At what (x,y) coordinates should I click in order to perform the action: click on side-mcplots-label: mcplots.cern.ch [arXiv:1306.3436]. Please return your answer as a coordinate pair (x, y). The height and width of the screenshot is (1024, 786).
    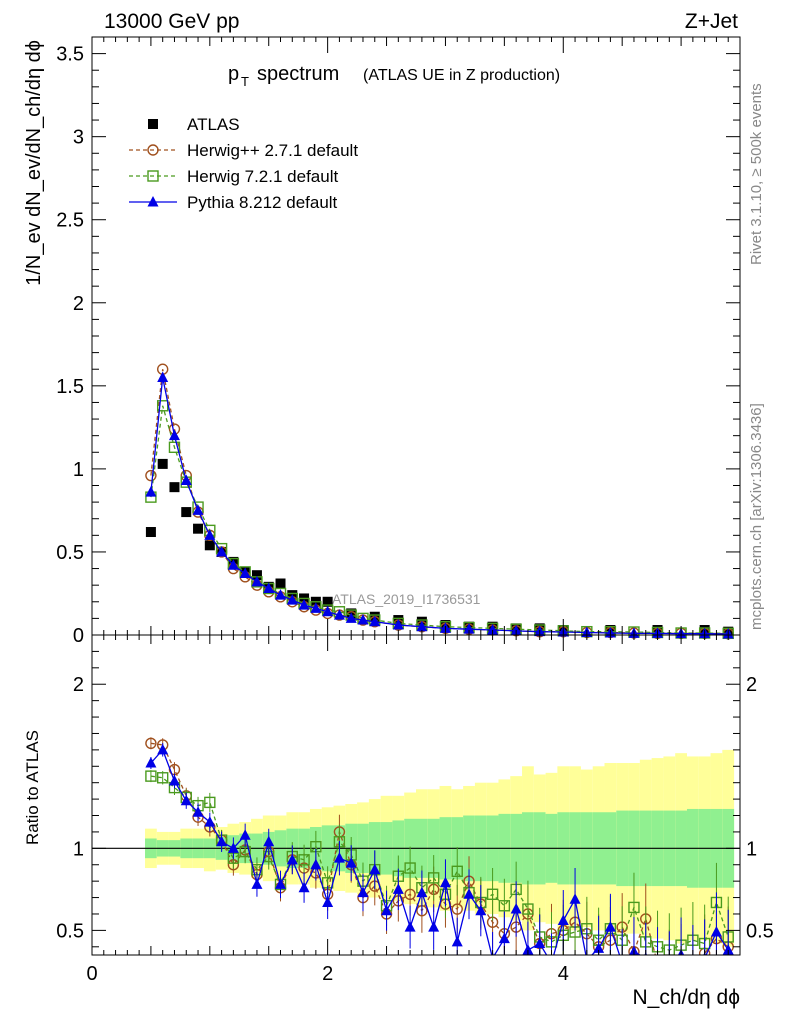
    Looking at the image, I should click on (756, 516).